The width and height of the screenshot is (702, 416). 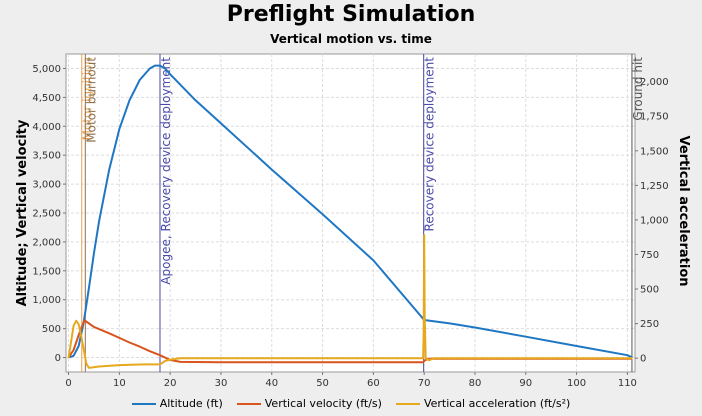 What do you see at coordinates (51, 329) in the screenshot?
I see `y-left-tick-label: 500` at bounding box center [51, 329].